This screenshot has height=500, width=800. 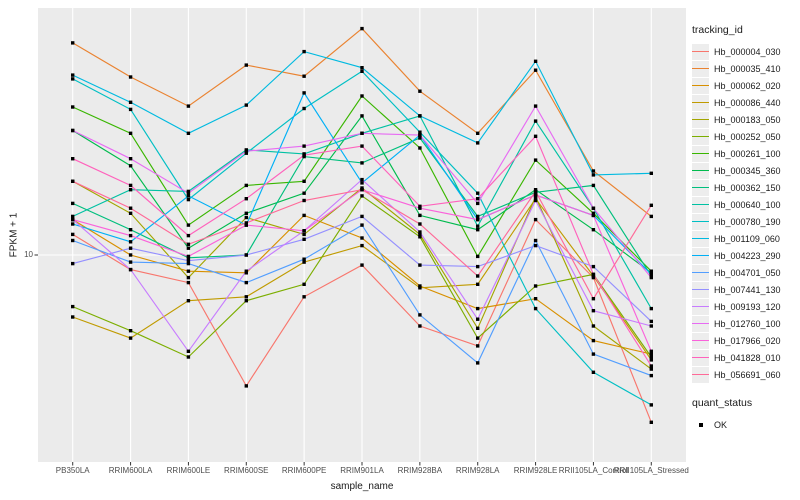 What do you see at coordinates (130, 470) in the screenshot?
I see `x-tick-label-RRIM600LA: RRIM600LA` at bounding box center [130, 470].